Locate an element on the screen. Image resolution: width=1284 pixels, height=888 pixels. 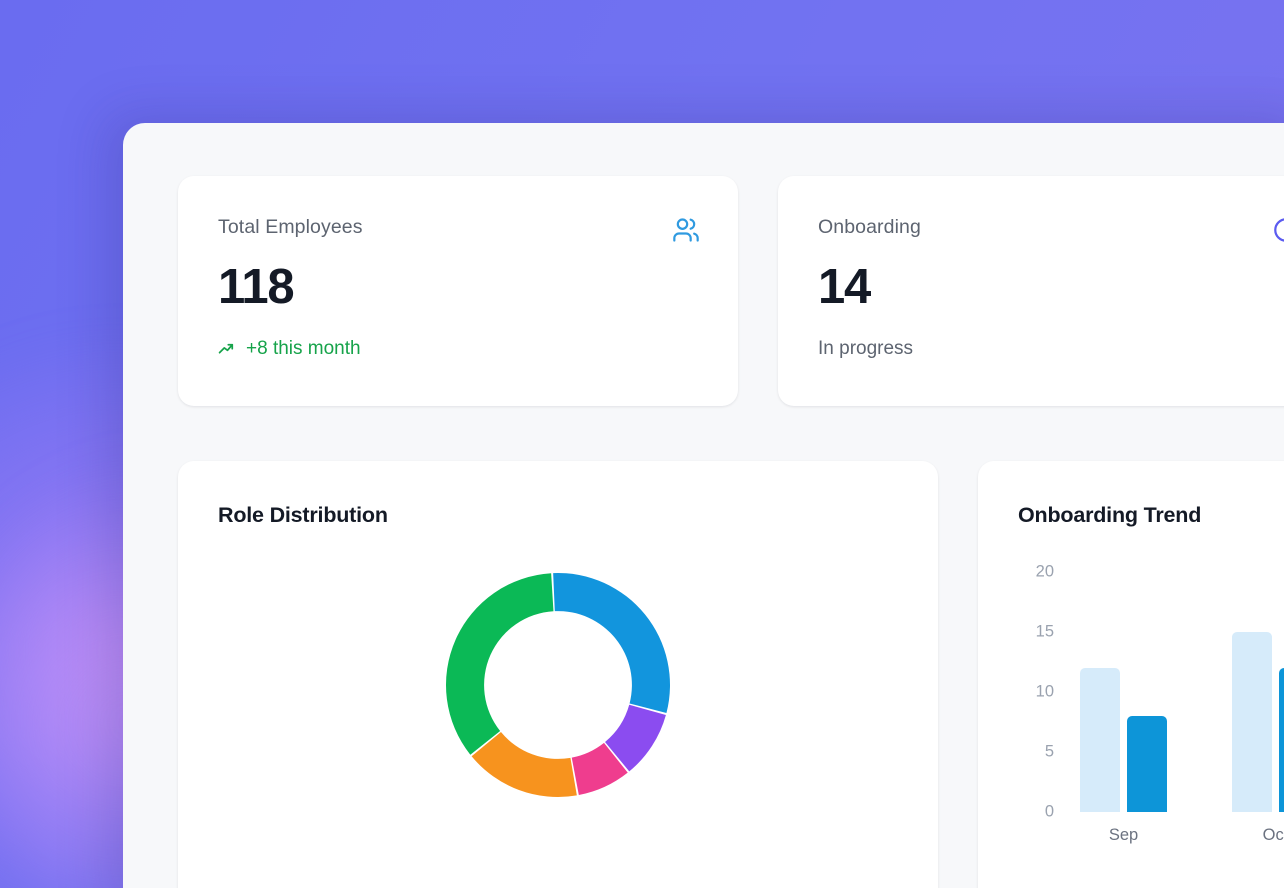
kpi-card-onboarding: Onboarding 14 In progress is located at coordinates (1031, 291).